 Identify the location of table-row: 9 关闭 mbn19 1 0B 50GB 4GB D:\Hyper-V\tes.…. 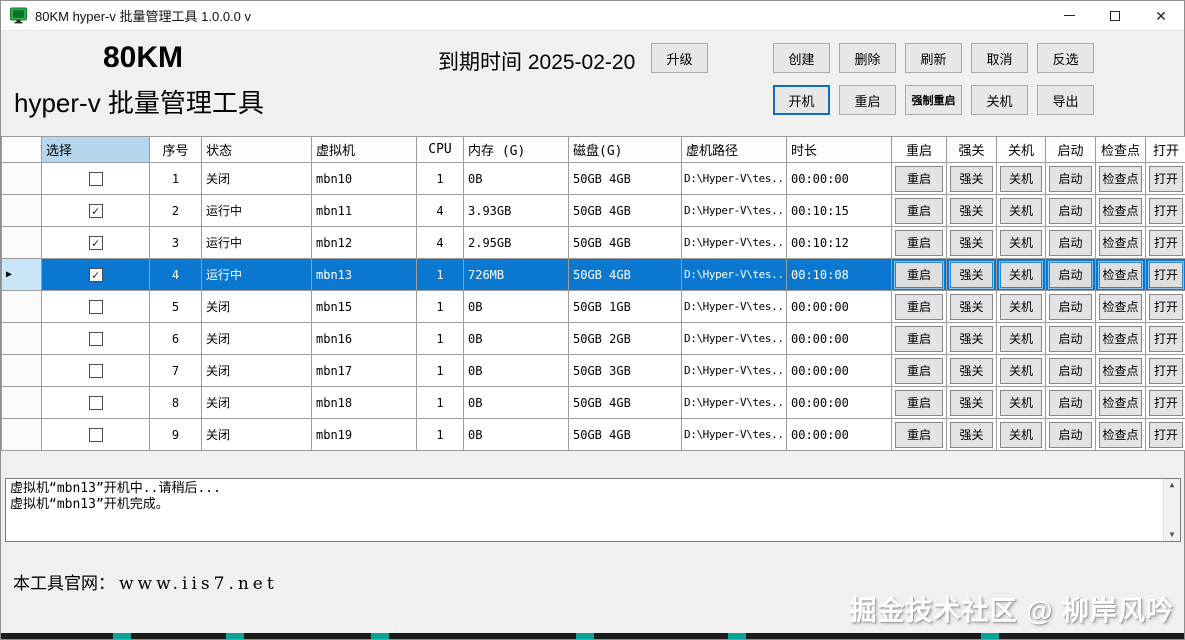
(593, 434).